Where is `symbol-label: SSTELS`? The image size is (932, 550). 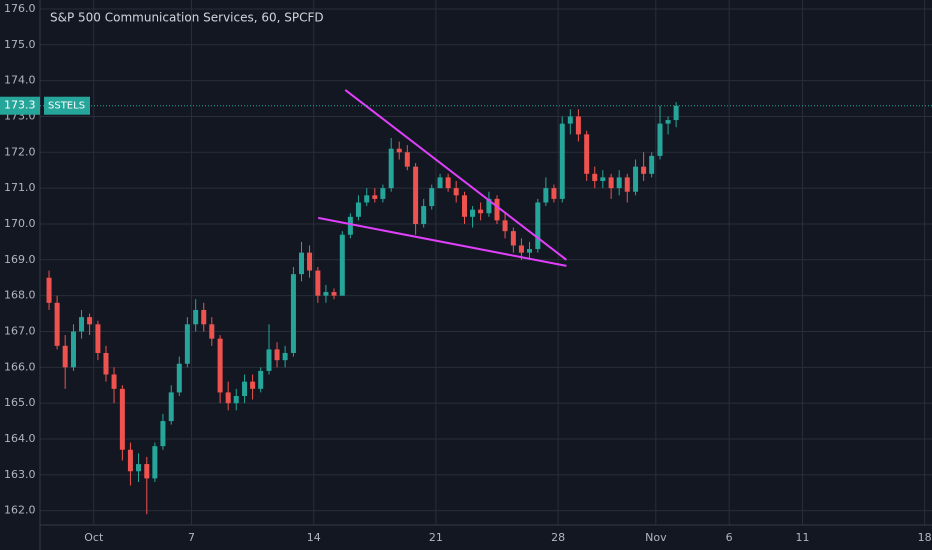 symbol-label: SSTELS is located at coordinates (66, 106).